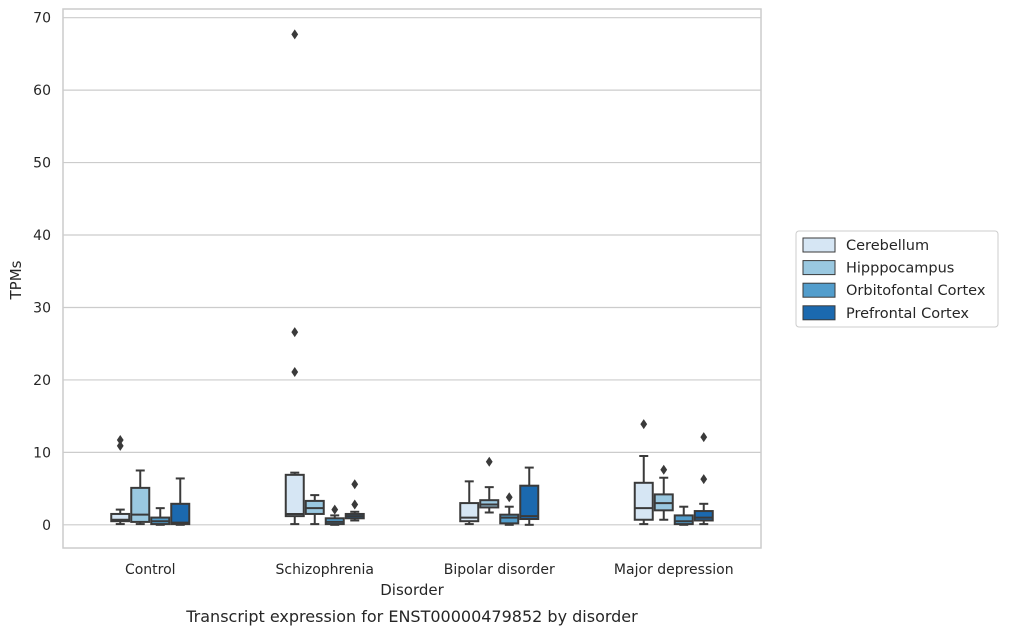 The image size is (1009, 634). Describe the element at coordinates (907, 314) in the screenshot. I see `legend-label: Prefrontal Cortex` at that location.